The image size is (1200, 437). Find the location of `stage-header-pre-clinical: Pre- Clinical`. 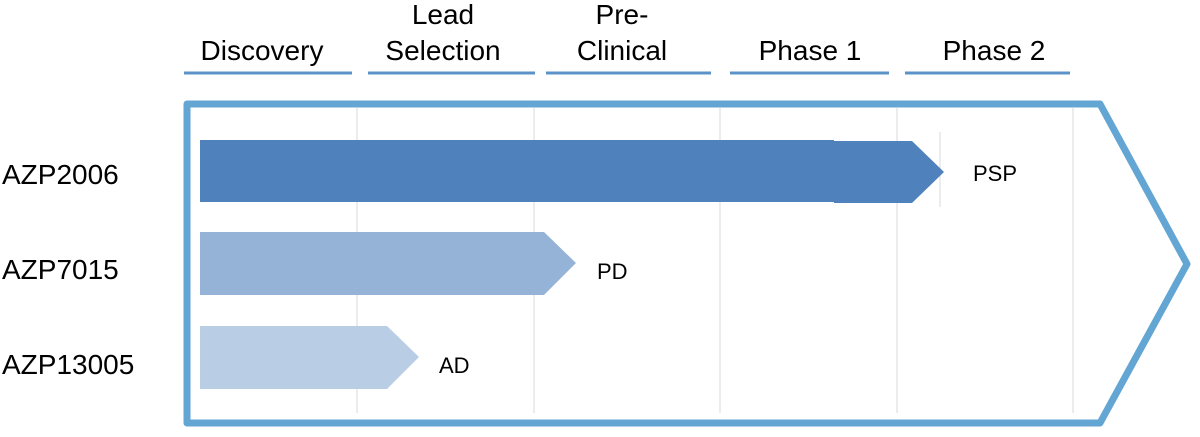

stage-header-pre-clinical: Pre- Clinical is located at coordinates (628, 37).